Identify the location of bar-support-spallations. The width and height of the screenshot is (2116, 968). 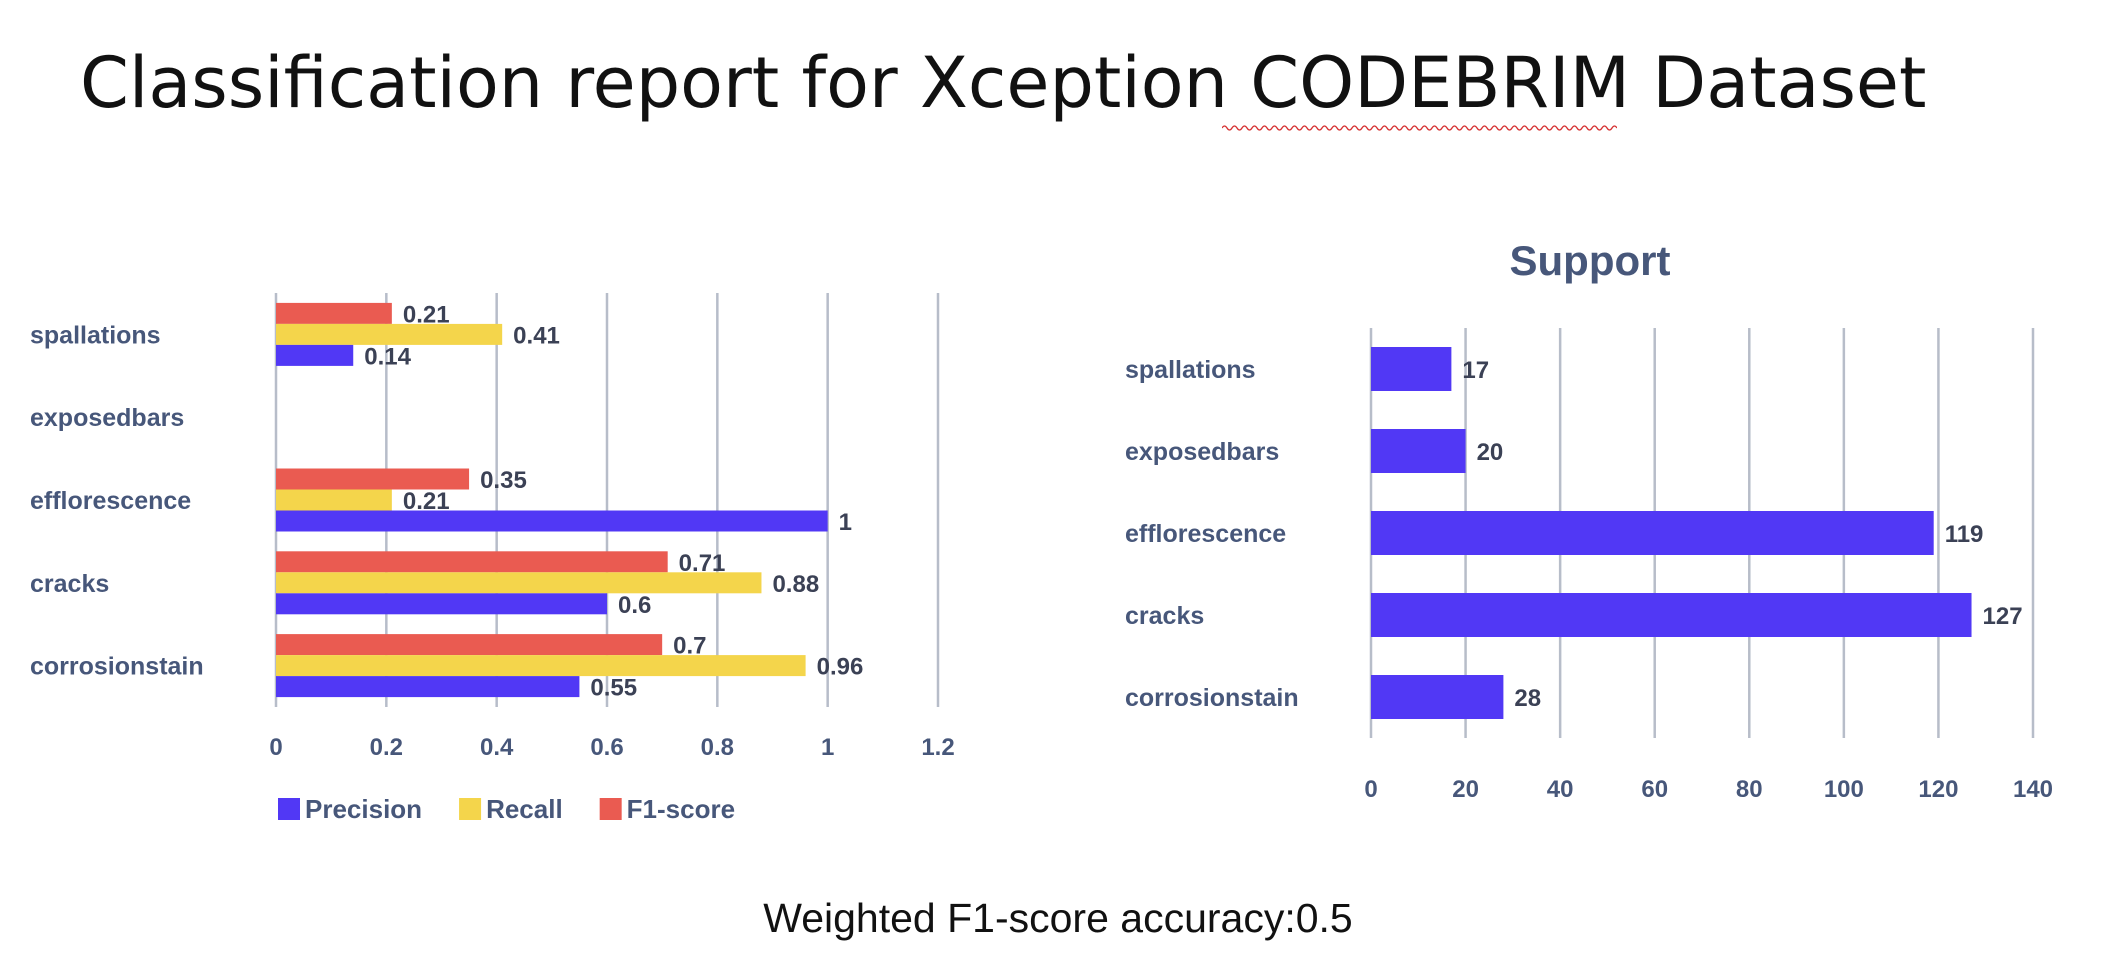
(1411, 369).